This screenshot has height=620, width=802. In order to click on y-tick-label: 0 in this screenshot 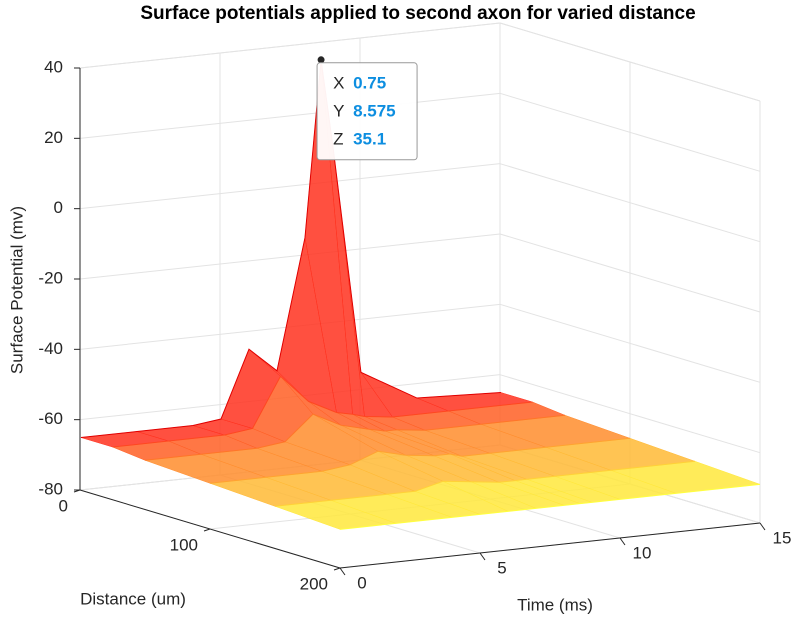, I will do `click(63, 505)`.